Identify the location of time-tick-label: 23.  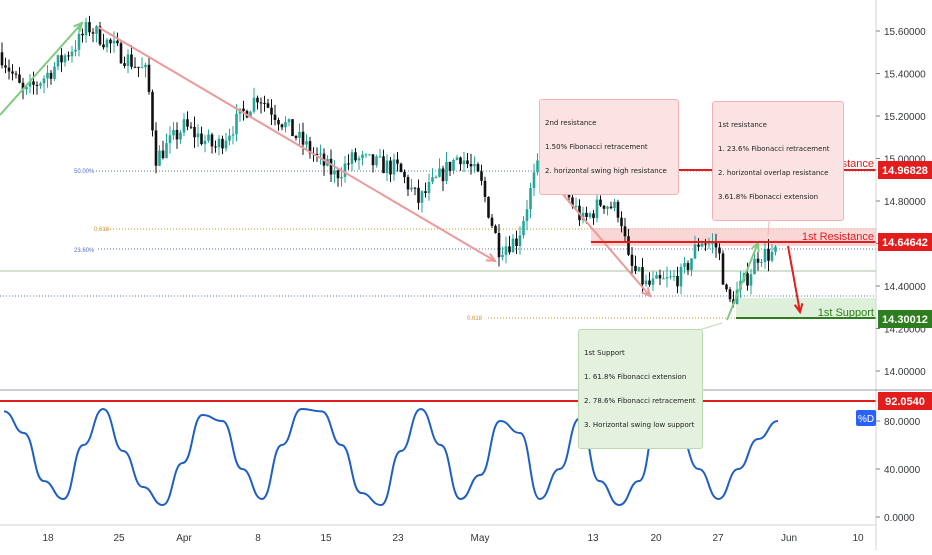
(398, 538).